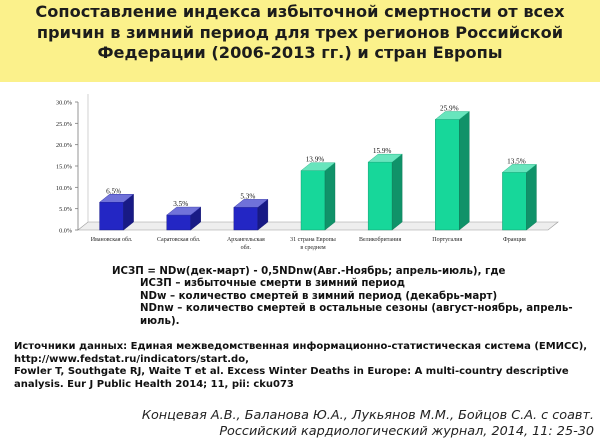  What do you see at coordinates (315, 160) in the screenshot?
I see `data-label: 13.9%` at bounding box center [315, 160].